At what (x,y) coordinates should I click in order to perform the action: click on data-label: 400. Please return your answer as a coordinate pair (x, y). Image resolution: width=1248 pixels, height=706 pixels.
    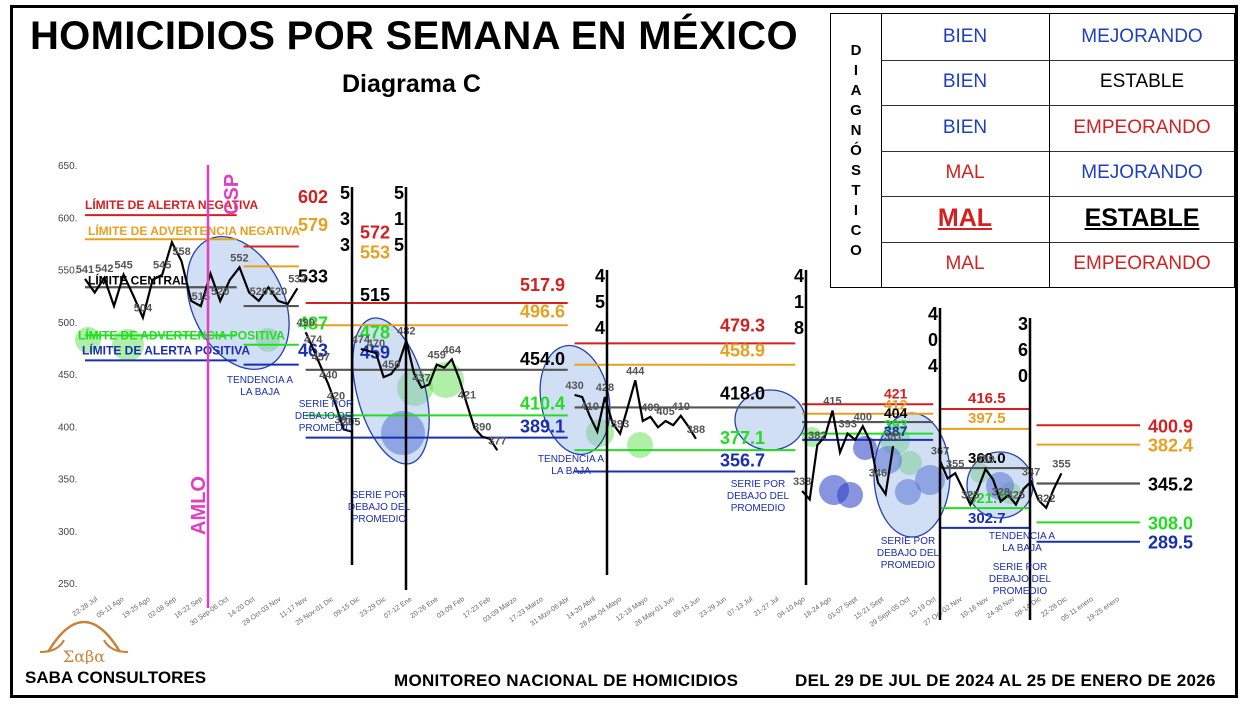
    Looking at the image, I should click on (863, 417).